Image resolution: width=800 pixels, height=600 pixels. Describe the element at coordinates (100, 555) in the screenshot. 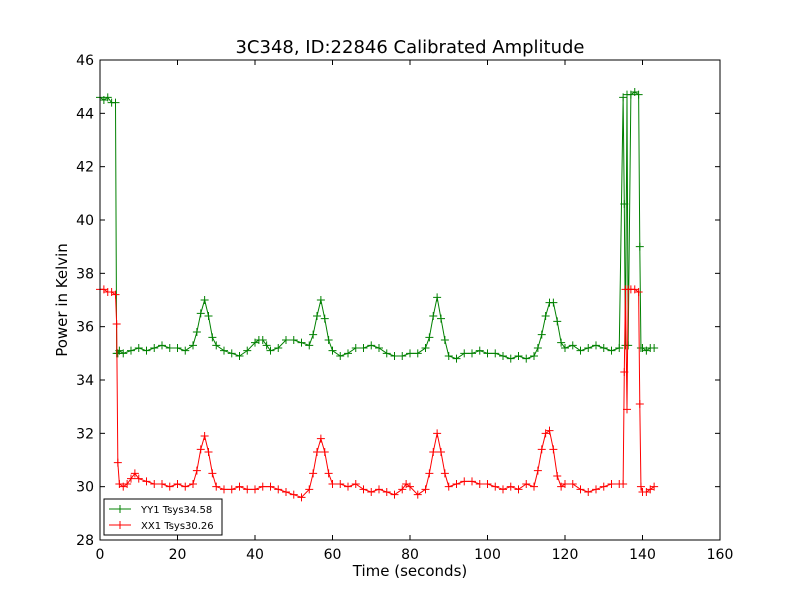

I see `x-tick-label: 0` at that location.